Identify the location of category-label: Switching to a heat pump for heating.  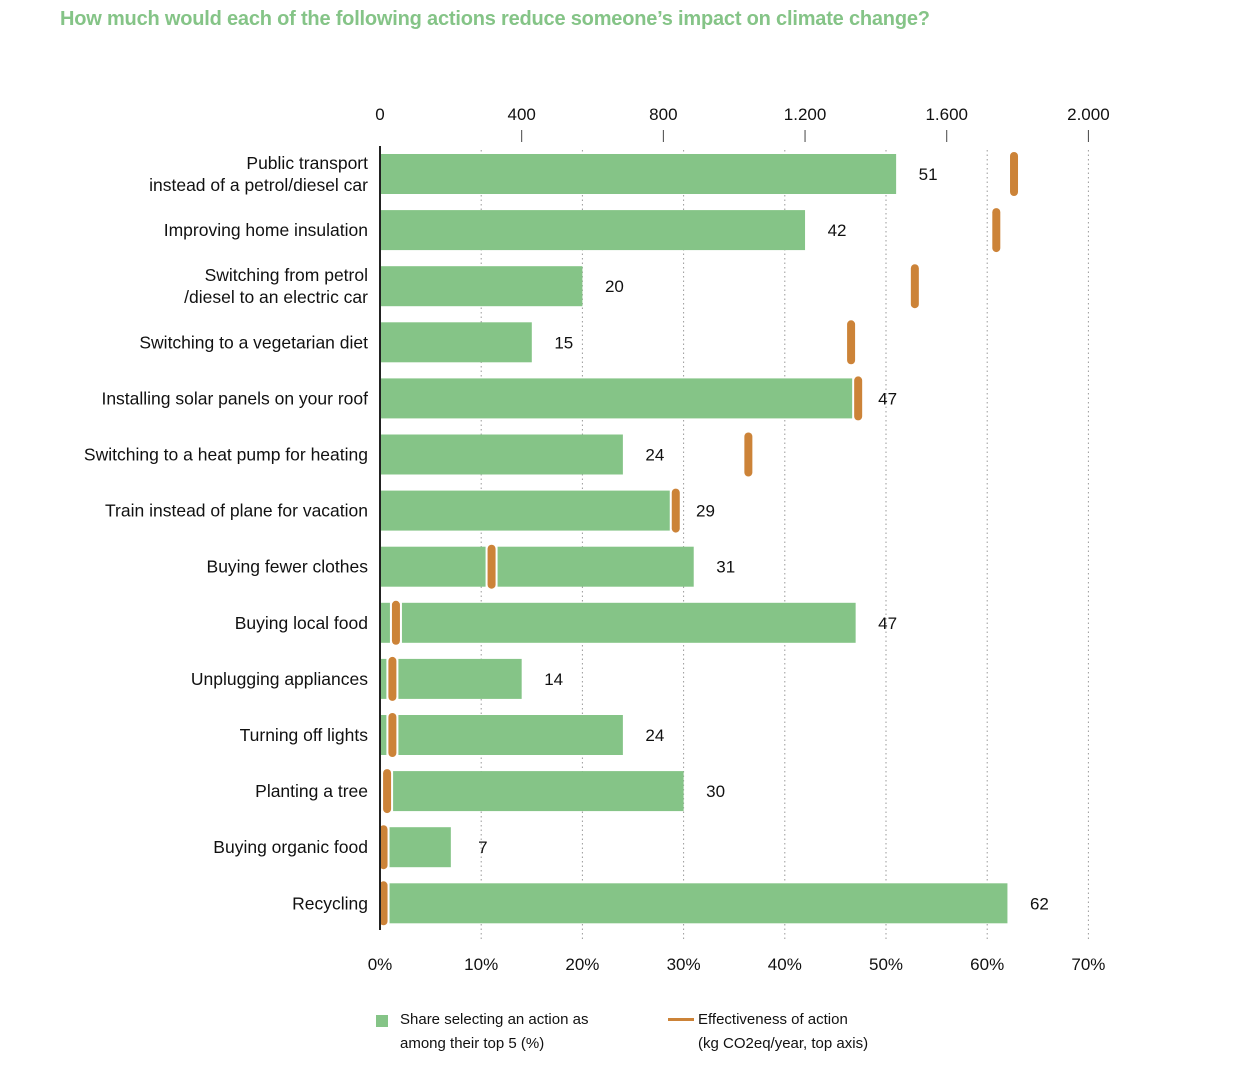
(226, 455).